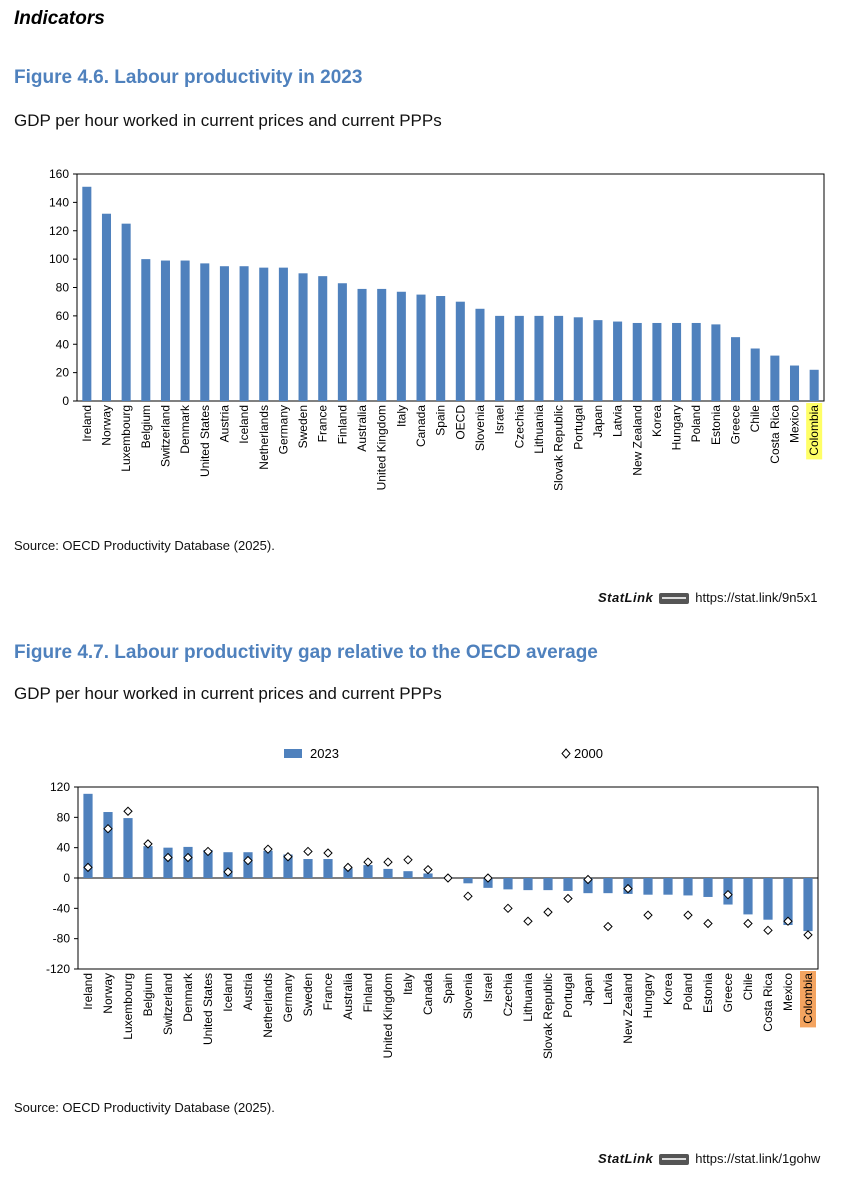 This screenshot has height=1200, width=856. Describe the element at coordinates (208, 851) in the screenshot. I see `marker-2000-united-states` at that location.